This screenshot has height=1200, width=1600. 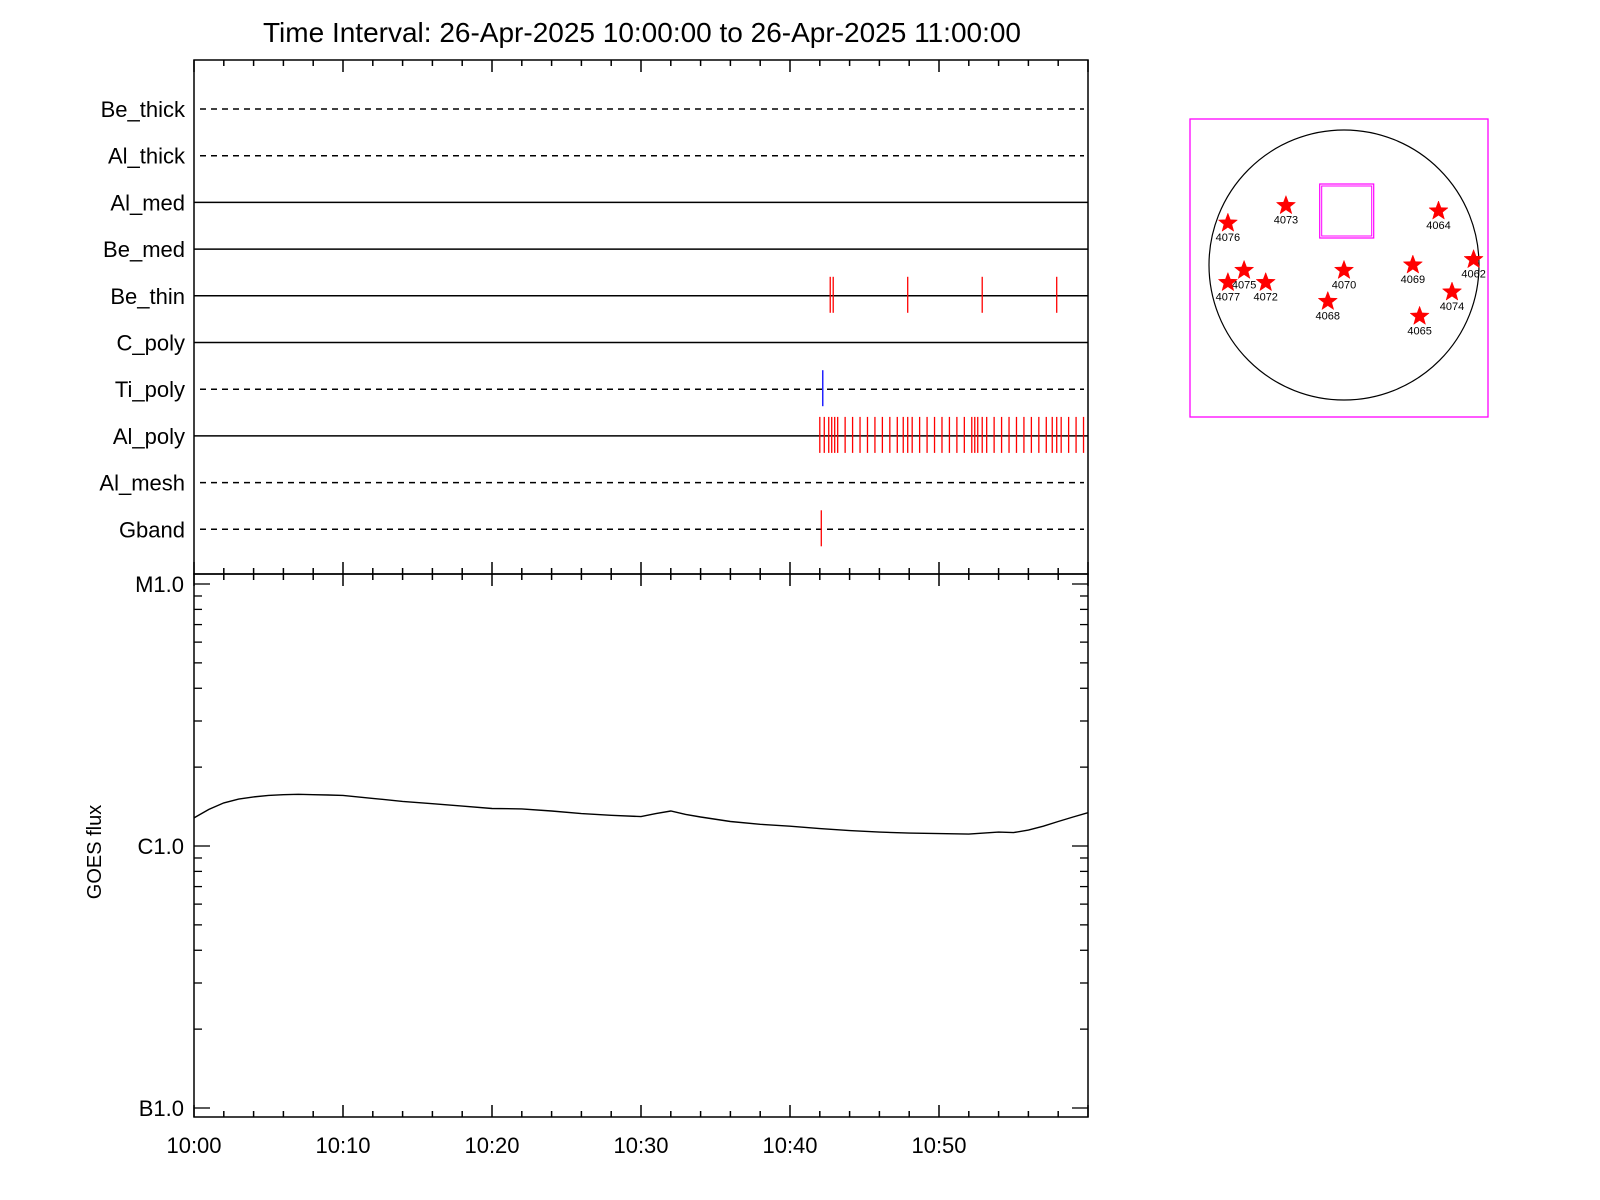 What do you see at coordinates (1419, 331) in the screenshot?
I see `active-region-label: 4065` at bounding box center [1419, 331].